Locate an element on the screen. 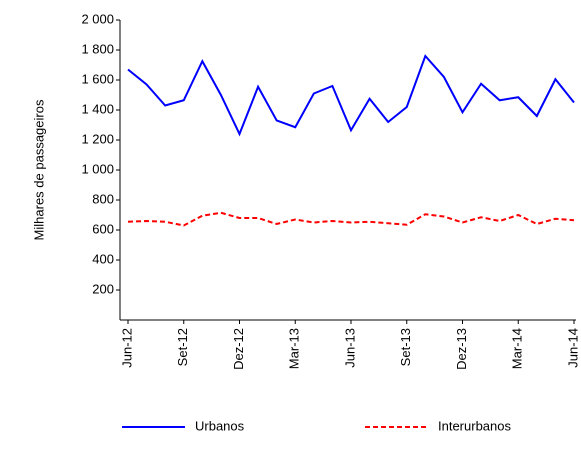  y-tick-label: 600 is located at coordinates (103, 228).